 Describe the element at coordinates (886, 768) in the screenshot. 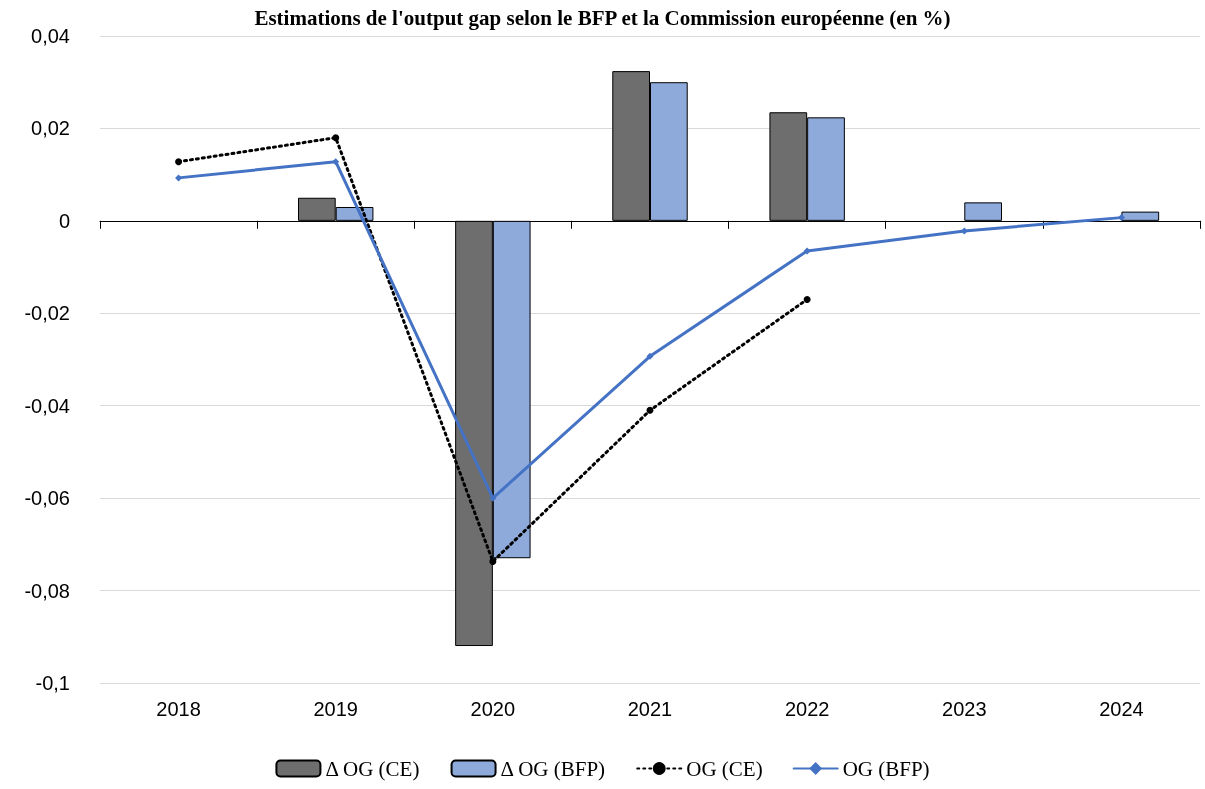

I see `legend-label: OG (BFP)` at that location.